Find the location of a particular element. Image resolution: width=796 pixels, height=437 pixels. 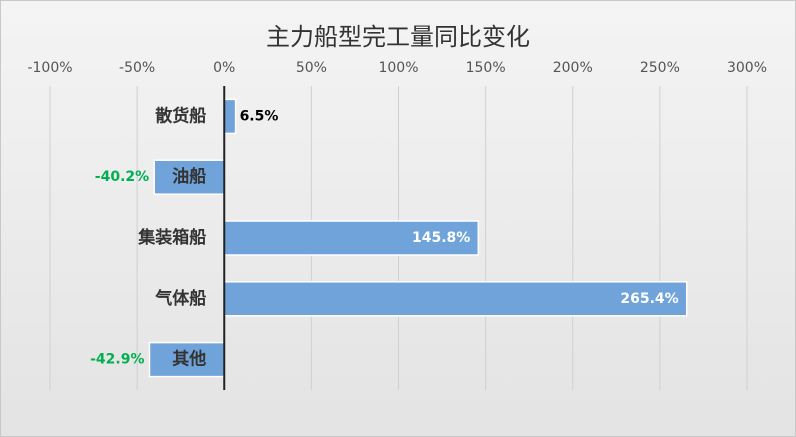

x-tick-label: -50% is located at coordinates (137, 68).